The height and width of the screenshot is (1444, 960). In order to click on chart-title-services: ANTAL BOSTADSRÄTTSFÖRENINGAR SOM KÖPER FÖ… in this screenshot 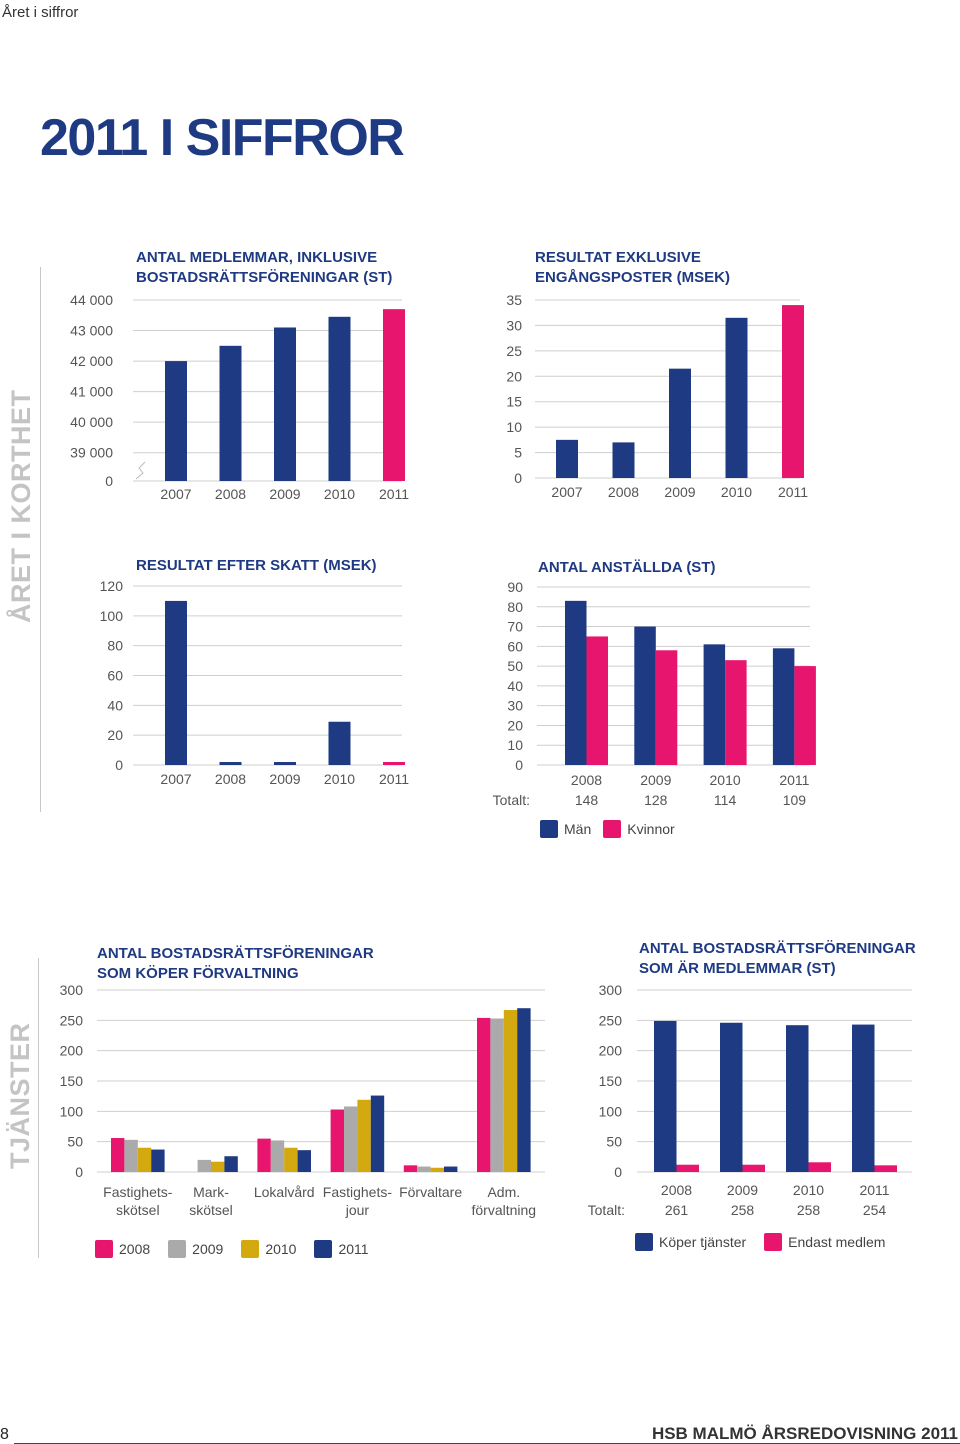, I will do `click(235, 963)`.